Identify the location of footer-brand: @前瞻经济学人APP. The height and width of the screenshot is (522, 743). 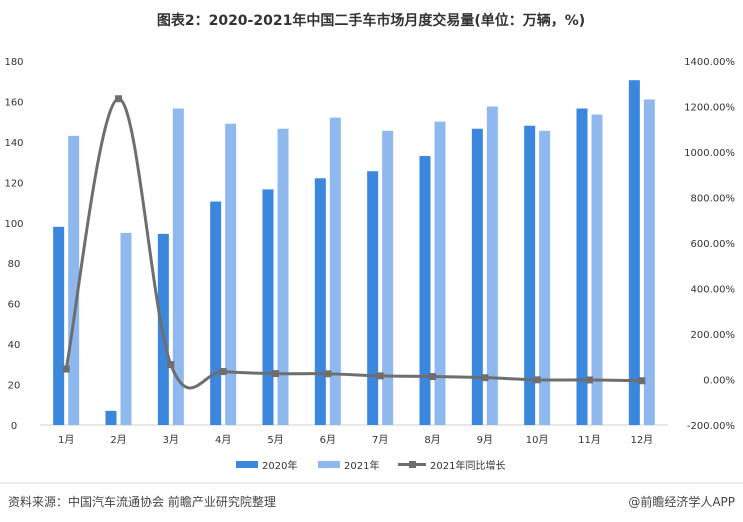
(681, 501).